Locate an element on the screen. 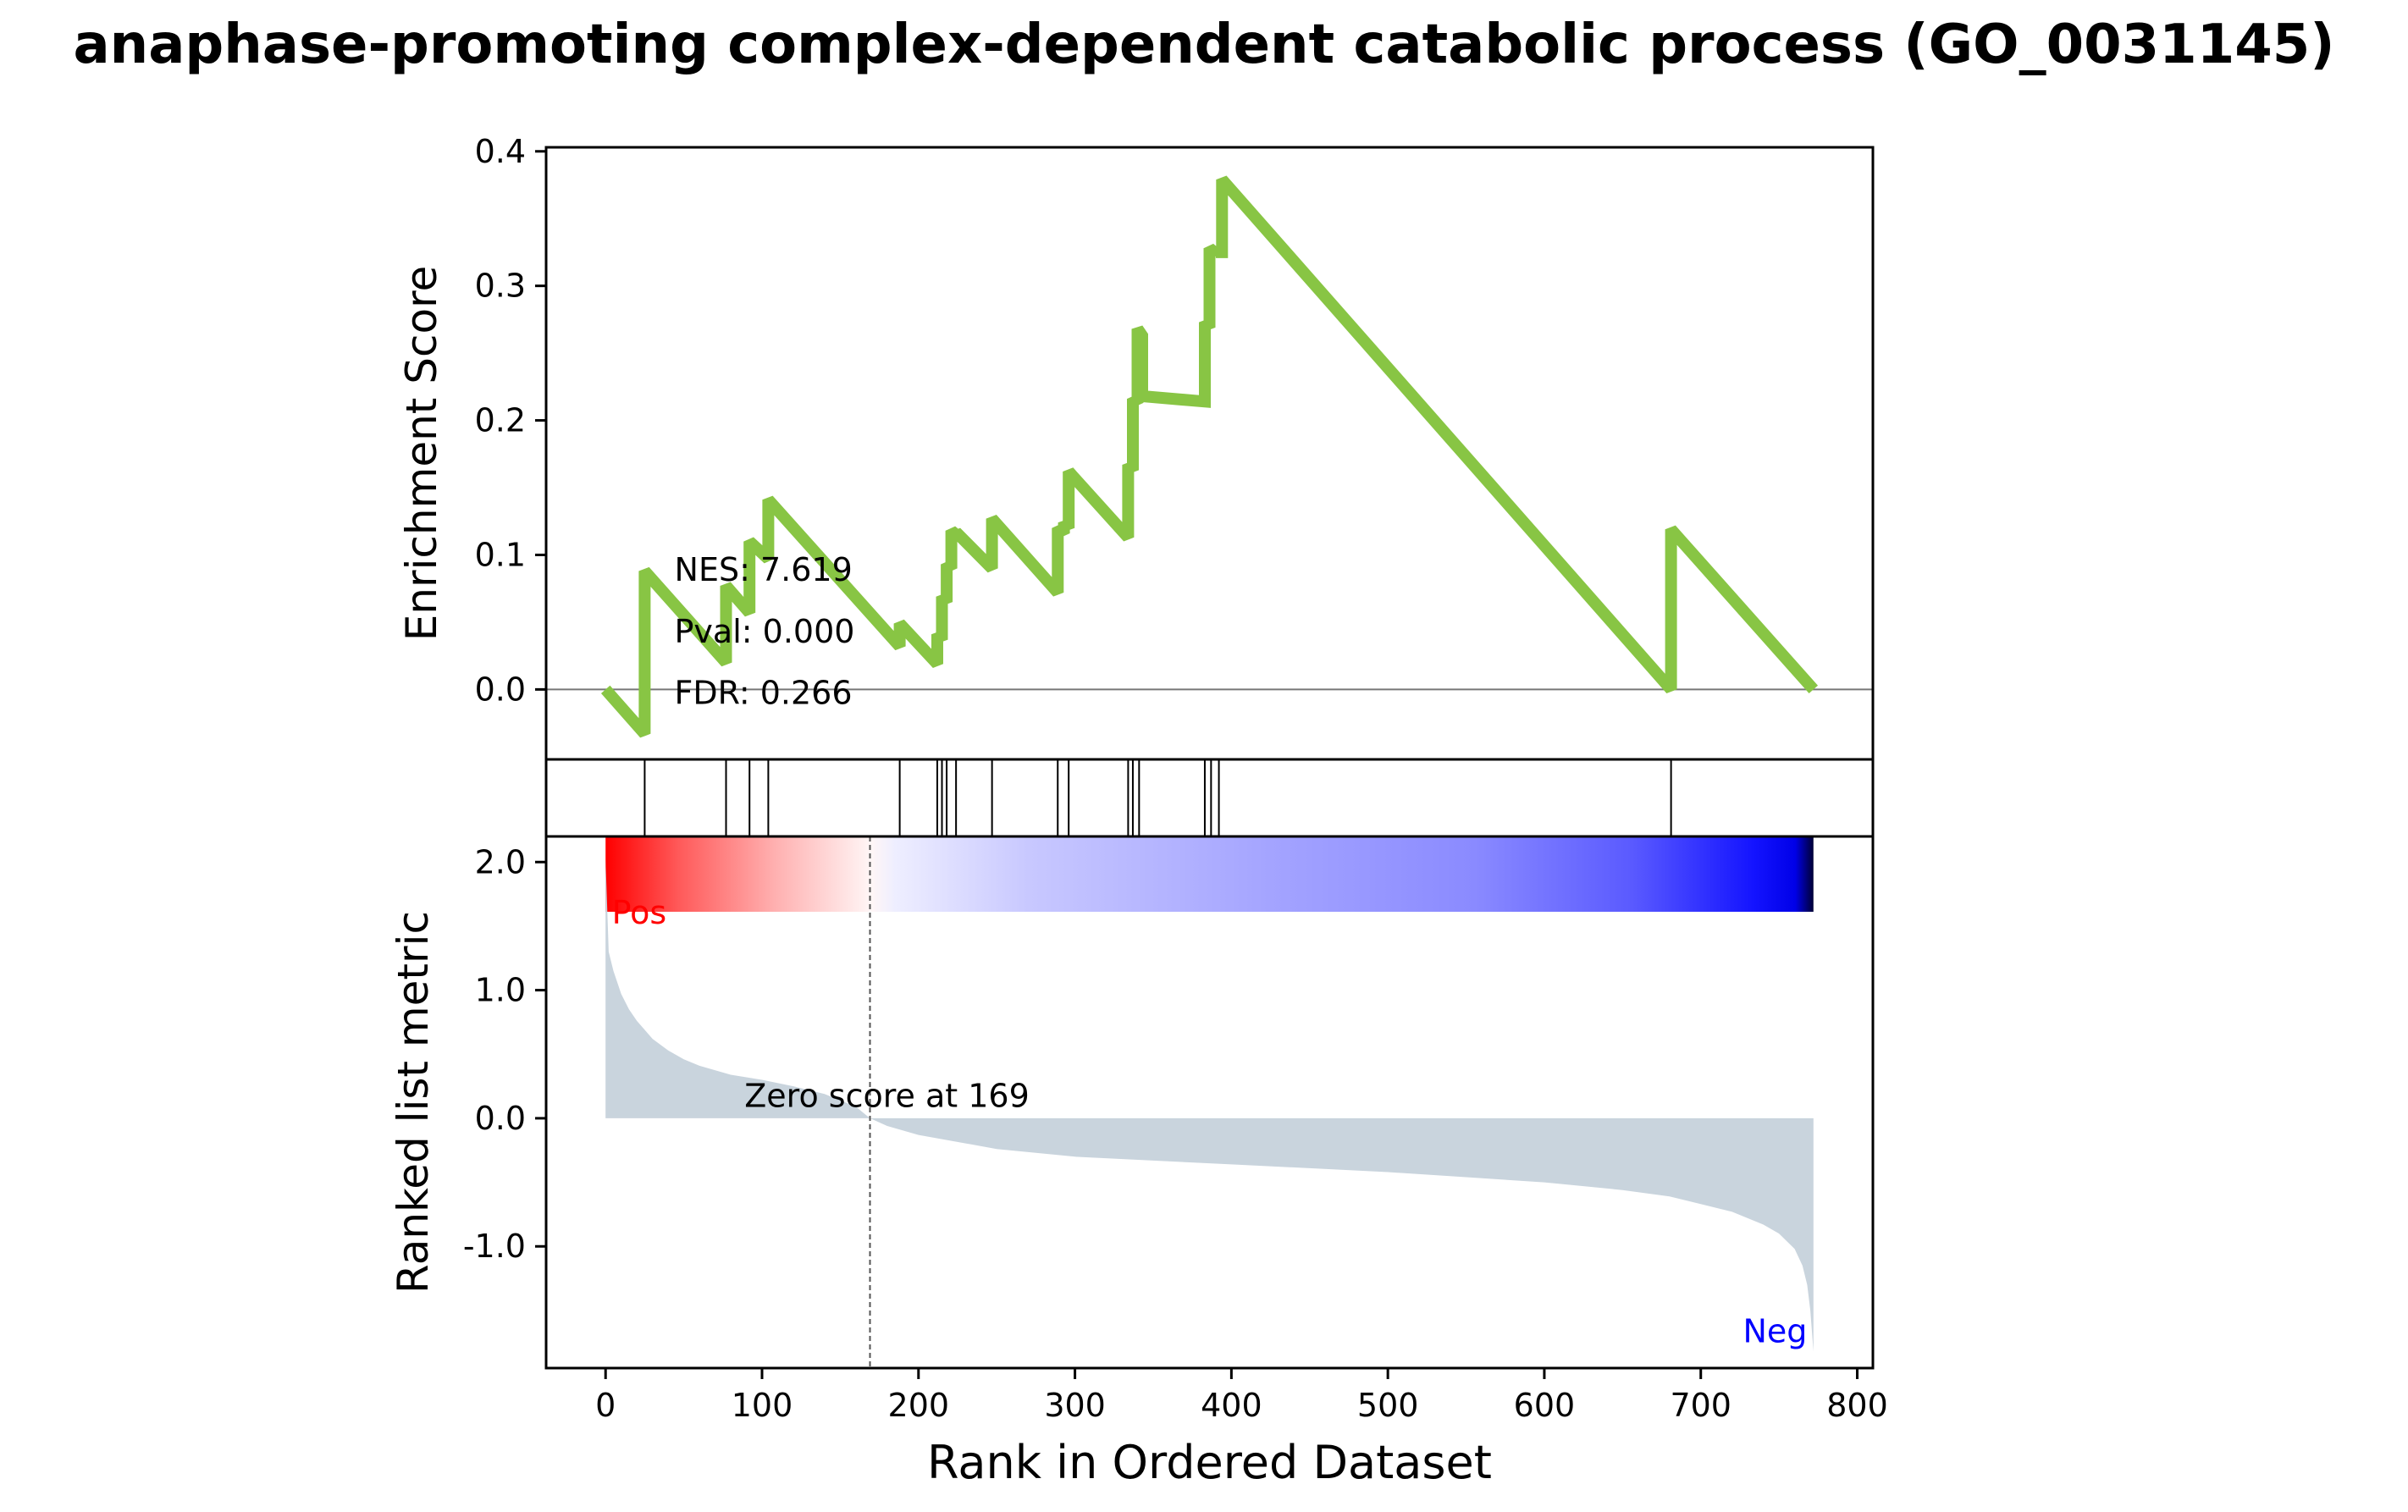 The height and width of the screenshot is (1512, 2408). fdr-stat: FDR: 0.266 is located at coordinates (764, 693).